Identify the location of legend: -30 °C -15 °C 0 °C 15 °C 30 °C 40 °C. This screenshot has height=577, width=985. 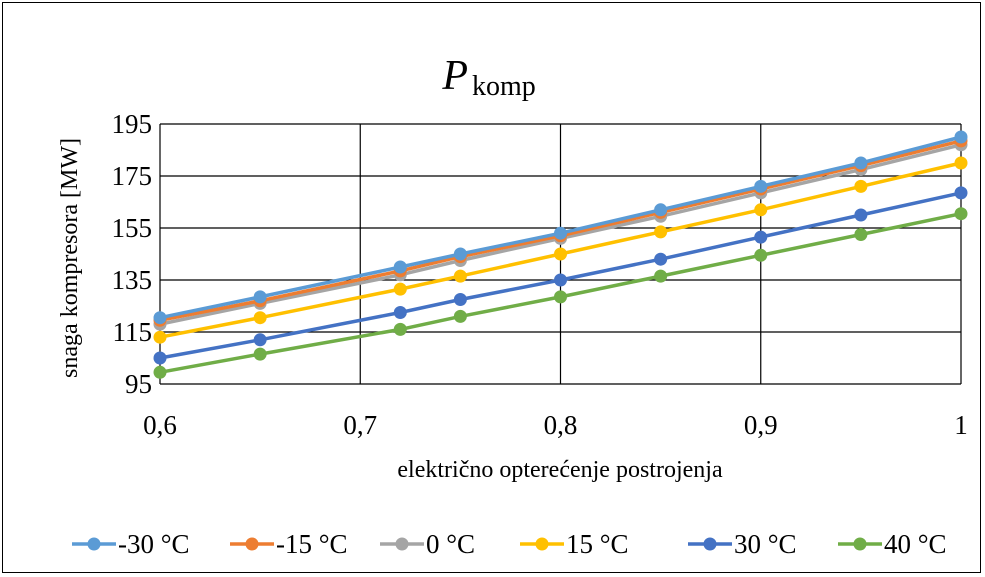
(509, 544).